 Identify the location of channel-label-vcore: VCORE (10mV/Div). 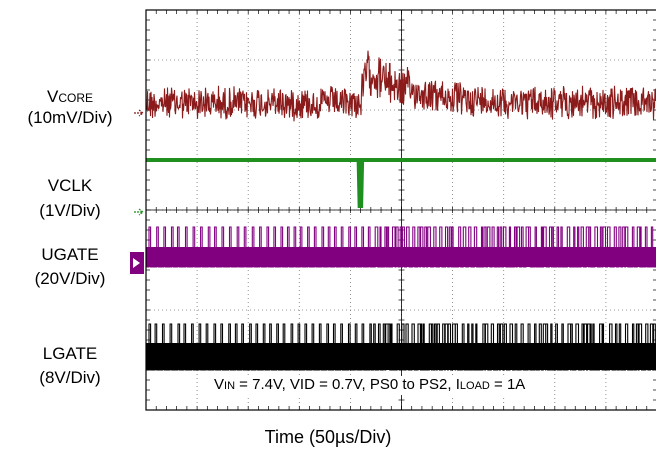
(70, 107).